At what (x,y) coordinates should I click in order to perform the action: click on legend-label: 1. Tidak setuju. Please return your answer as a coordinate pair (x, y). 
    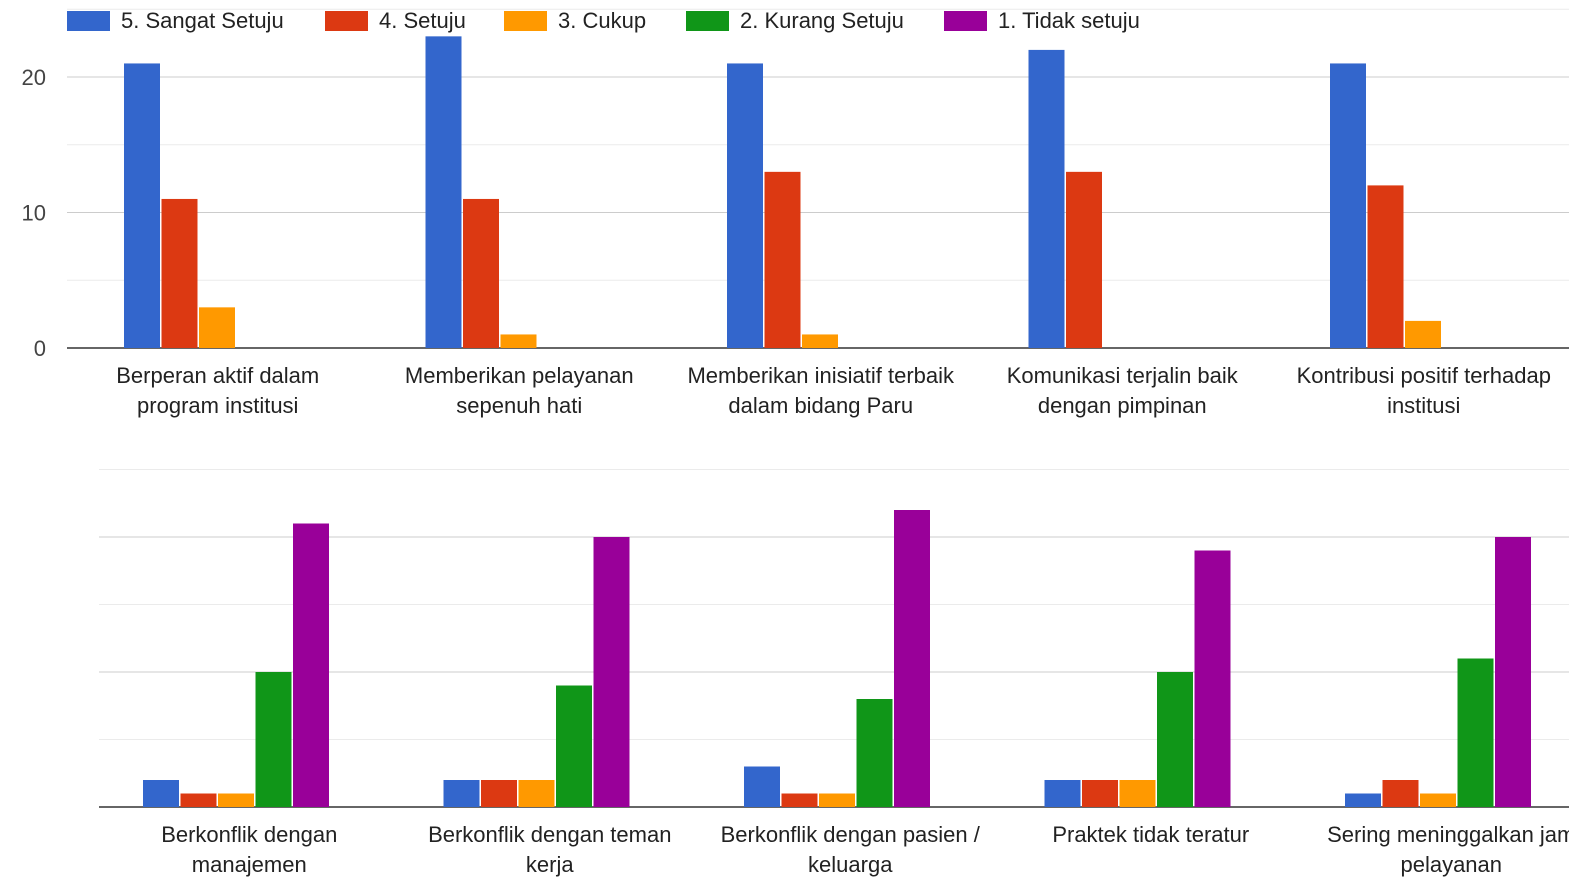
    Looking at the image, I should click on (1069, 20).